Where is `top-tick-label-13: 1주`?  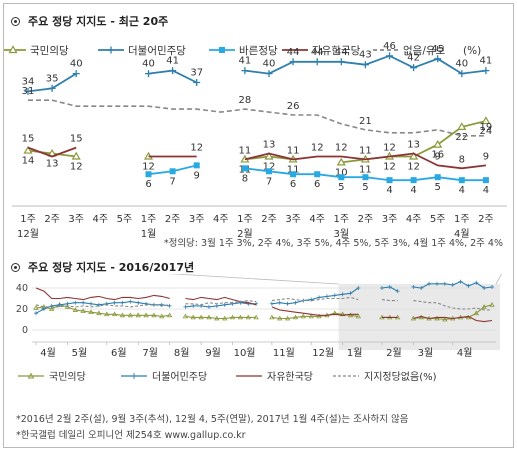
top-tick-label-13: 1주 is located at coordinates (342, 219).